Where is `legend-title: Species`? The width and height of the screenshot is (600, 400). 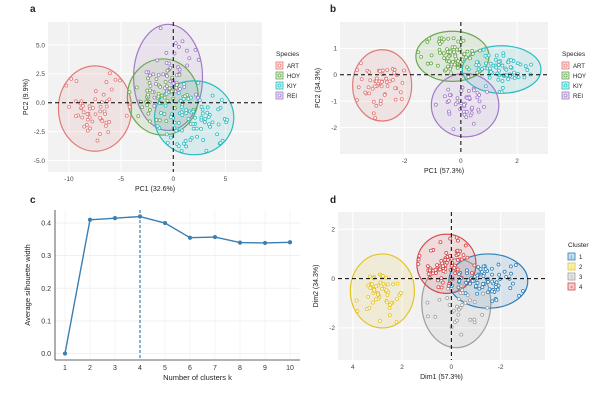 legend-title: Species is located at coordinates (574, 54).